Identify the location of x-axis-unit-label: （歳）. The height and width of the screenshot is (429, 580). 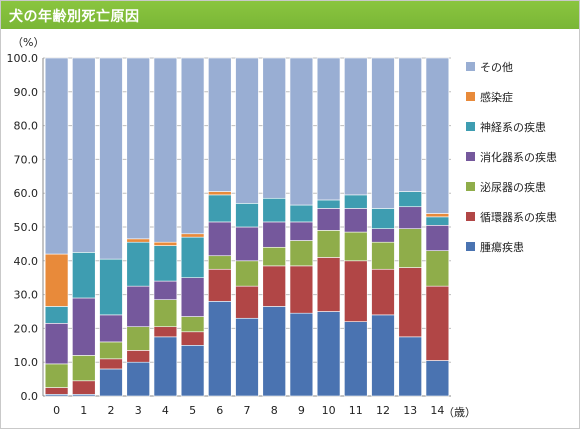
(459, 412).